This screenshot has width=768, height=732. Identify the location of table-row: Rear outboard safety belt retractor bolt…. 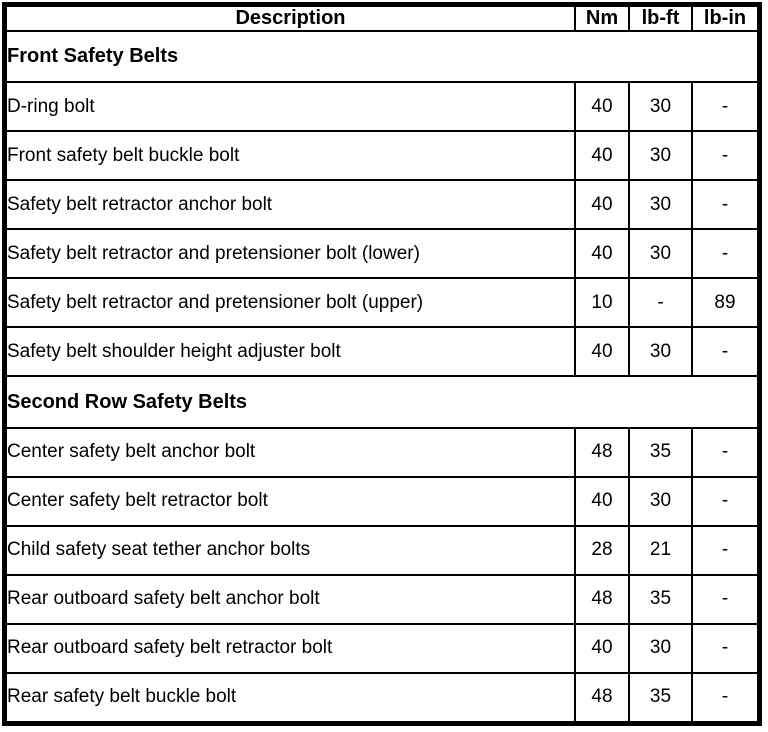
(382, 648).